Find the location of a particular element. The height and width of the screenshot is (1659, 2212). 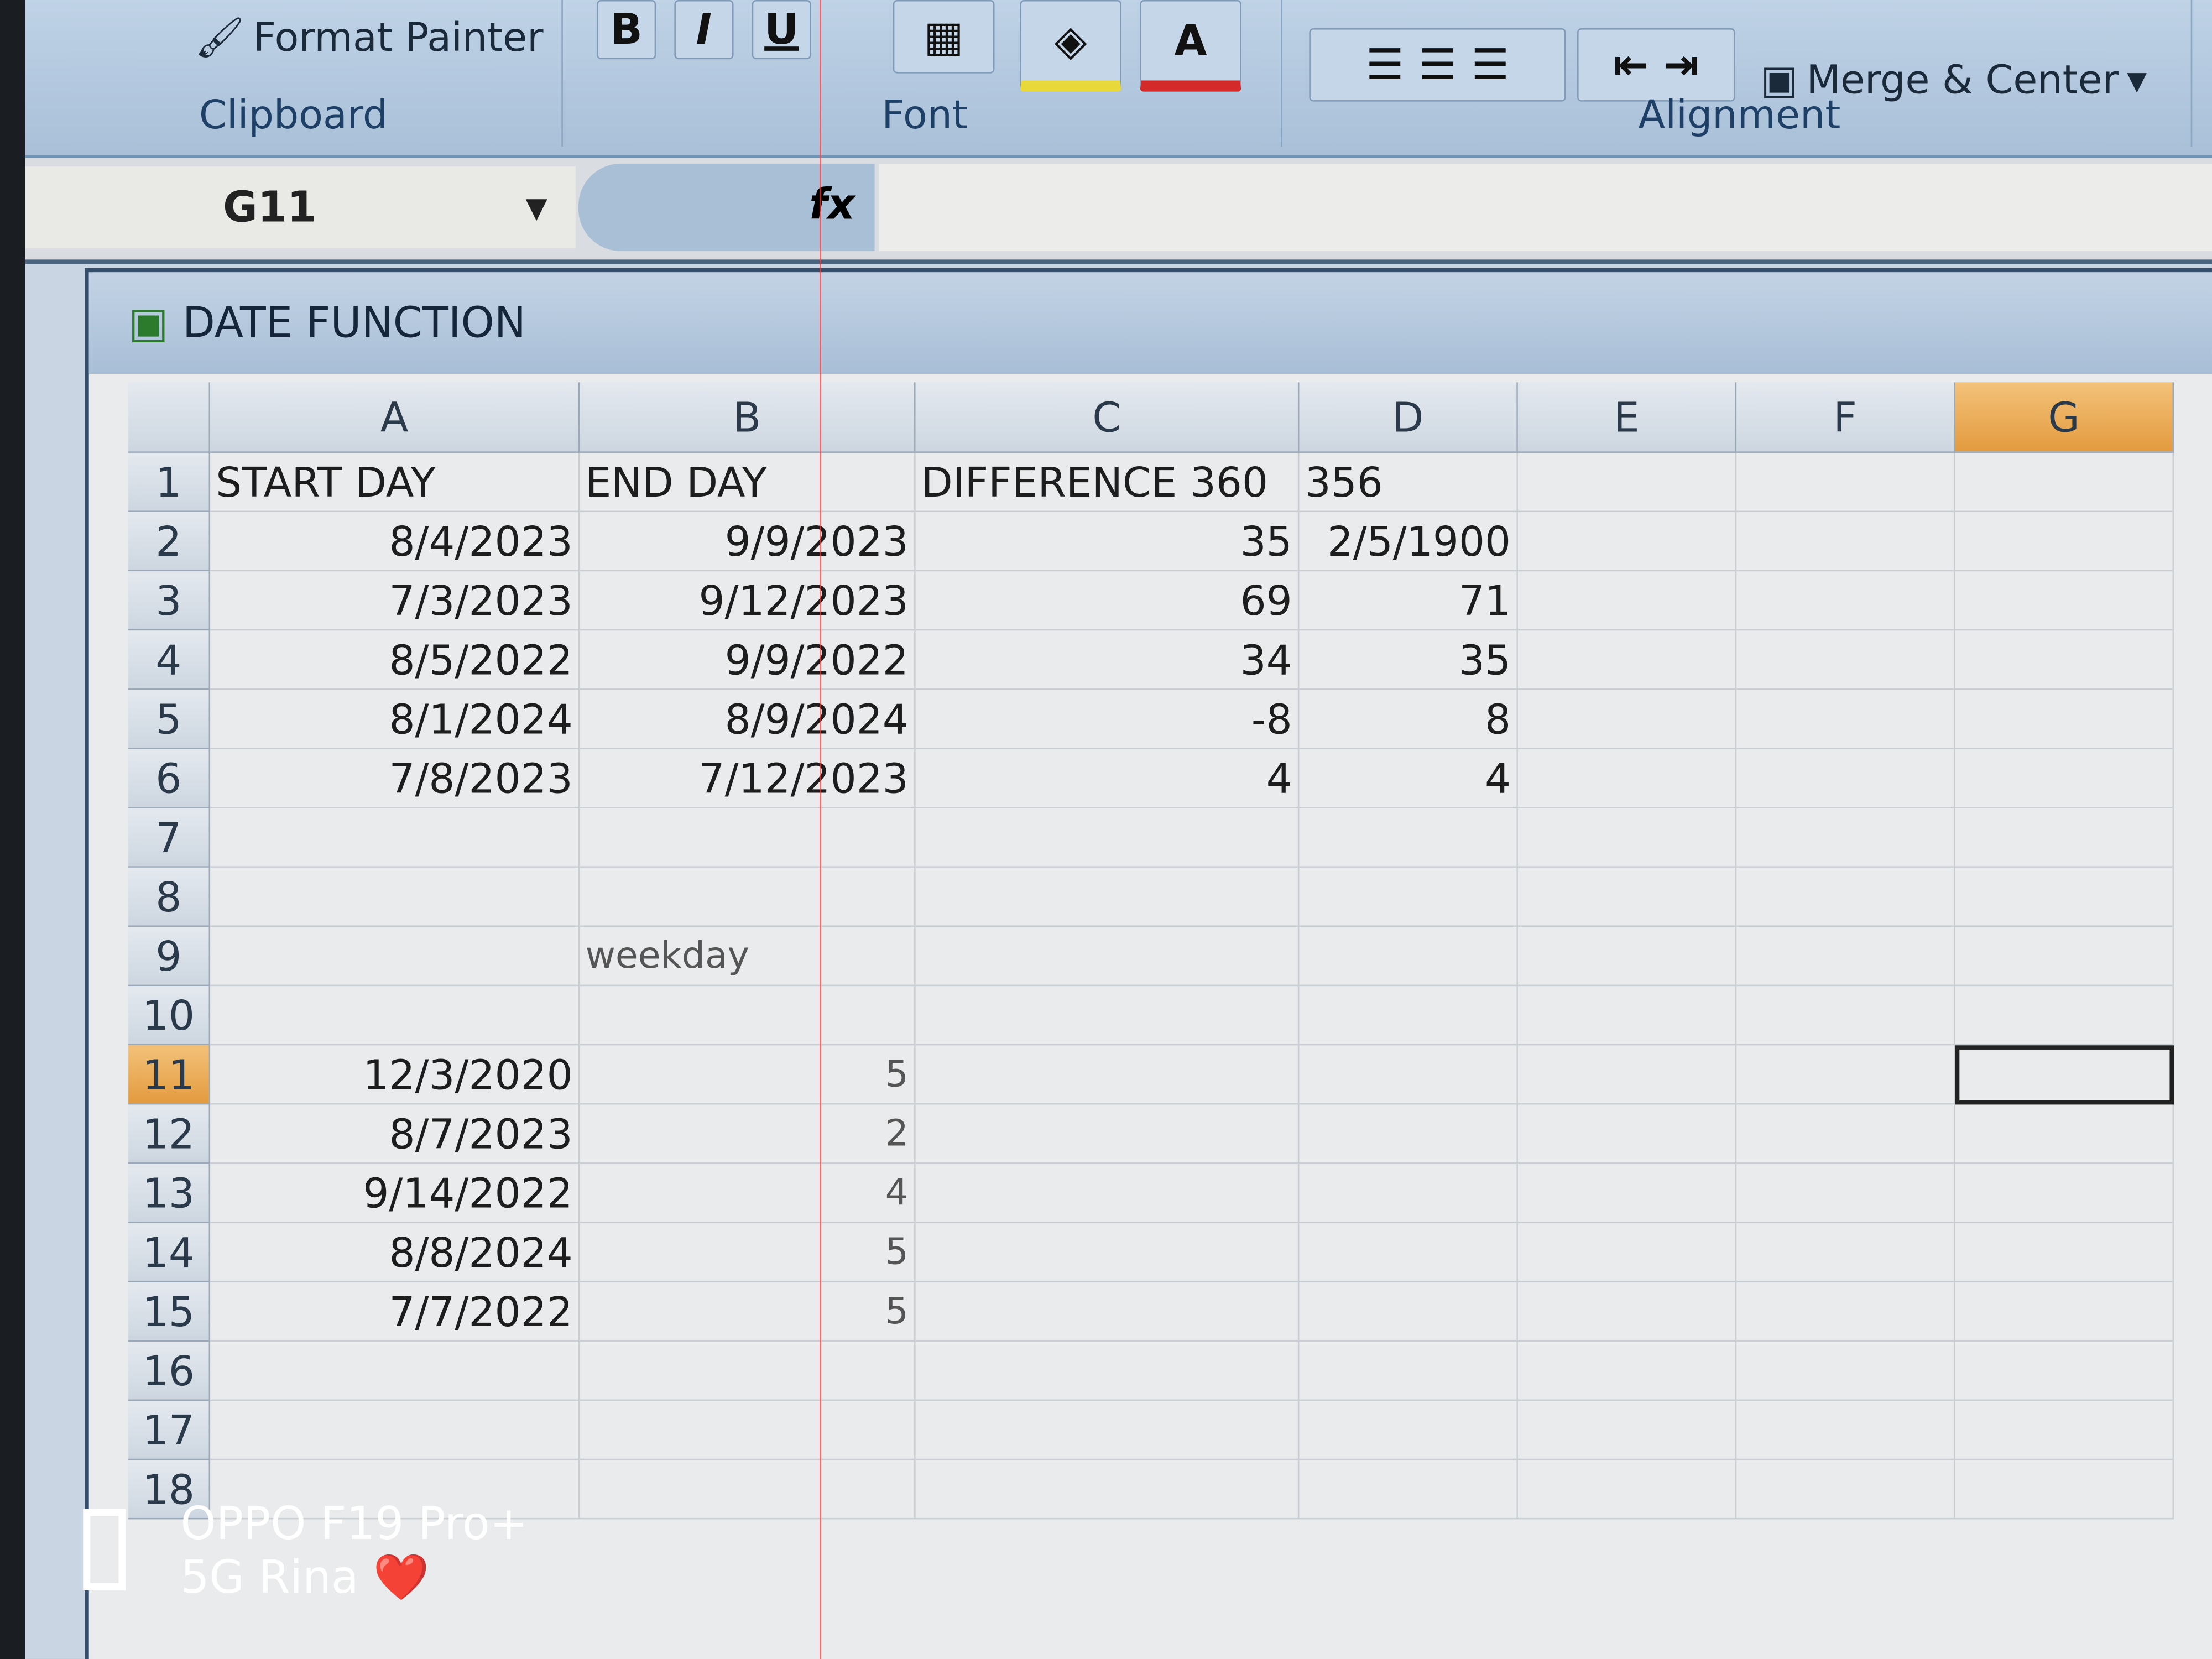

cell-g7 is located at coordinates (2064, 838).